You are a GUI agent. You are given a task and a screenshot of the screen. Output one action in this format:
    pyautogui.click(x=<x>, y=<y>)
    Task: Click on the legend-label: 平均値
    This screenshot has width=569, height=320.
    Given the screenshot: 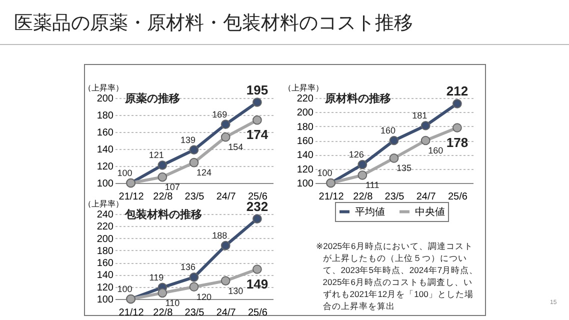 What is the action you would take?
    pyautogui.click(x=370, y=212)
    